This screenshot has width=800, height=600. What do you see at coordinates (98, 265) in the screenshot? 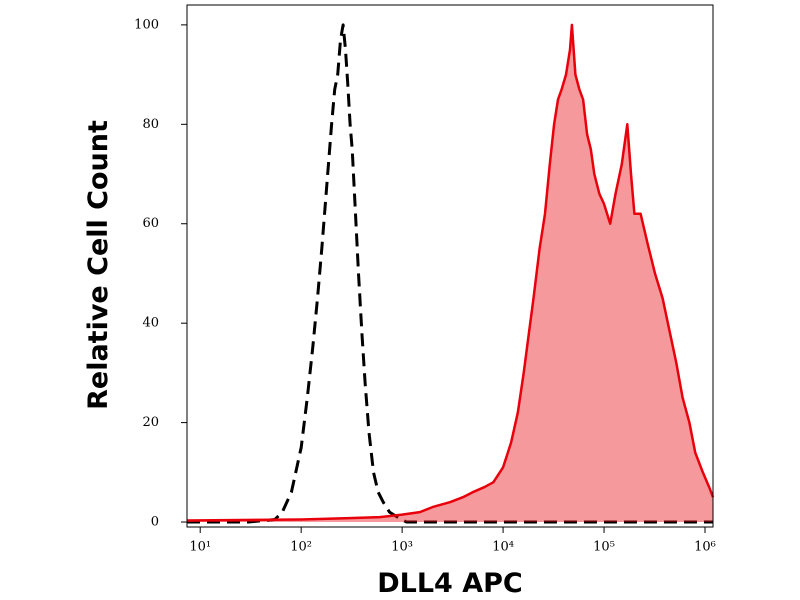
I see `y-axis-title: Relative Cell Count` at bounding box center [98, 265].